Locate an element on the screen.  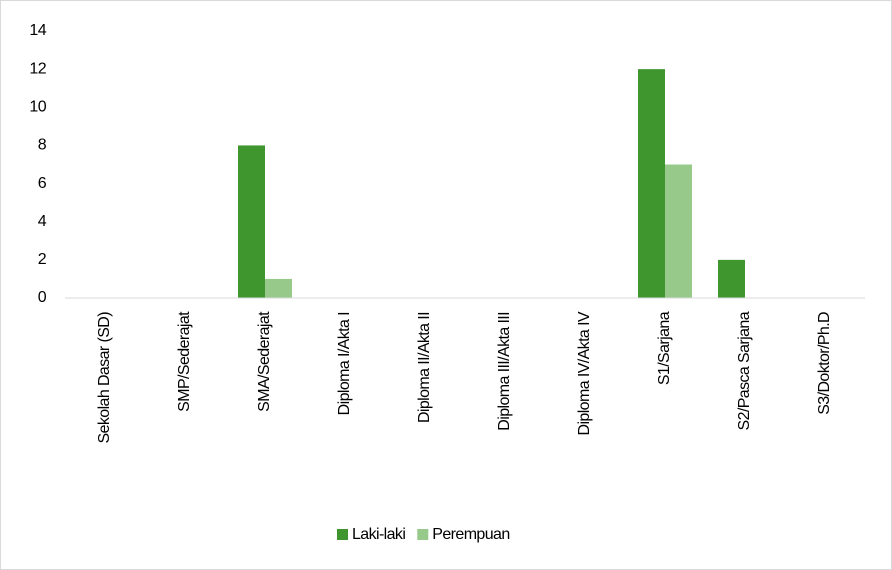
x-tick-label: Diploma III/Akta III is located at coordinates (504, 371).